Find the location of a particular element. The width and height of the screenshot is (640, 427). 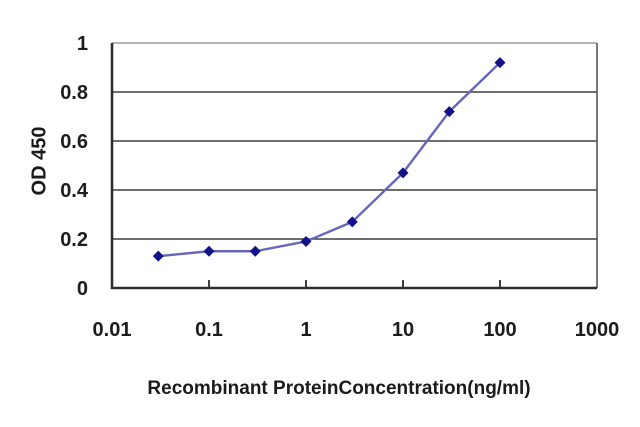

x-tick-label: 0.01 is located at coordinates (112, 330).